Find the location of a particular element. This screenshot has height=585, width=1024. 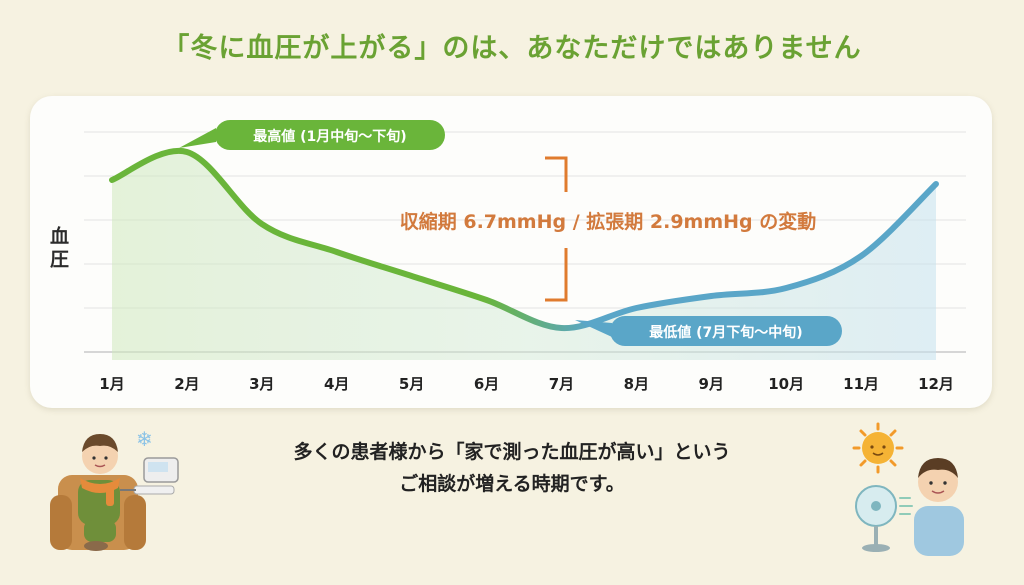

min-callout-bg is located at coordinates (726, 331).